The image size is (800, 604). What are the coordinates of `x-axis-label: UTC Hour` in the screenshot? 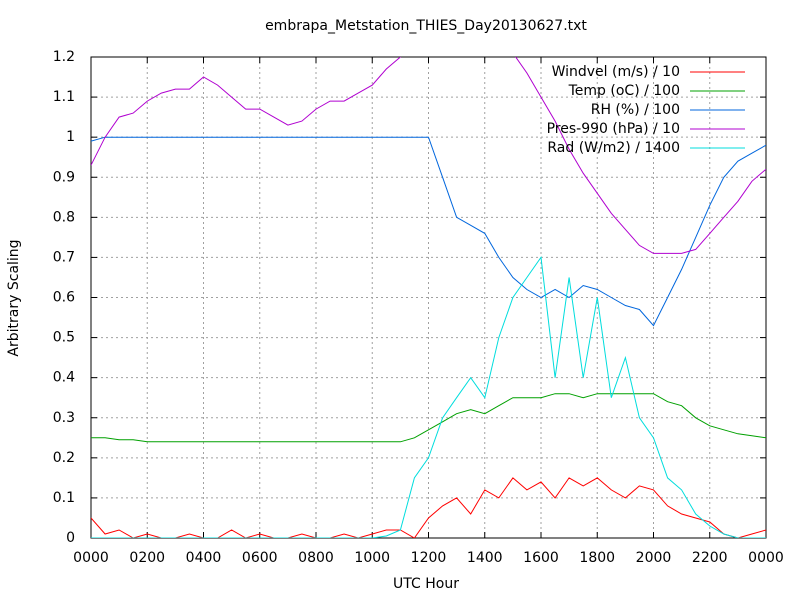 It's located at (426, 584).